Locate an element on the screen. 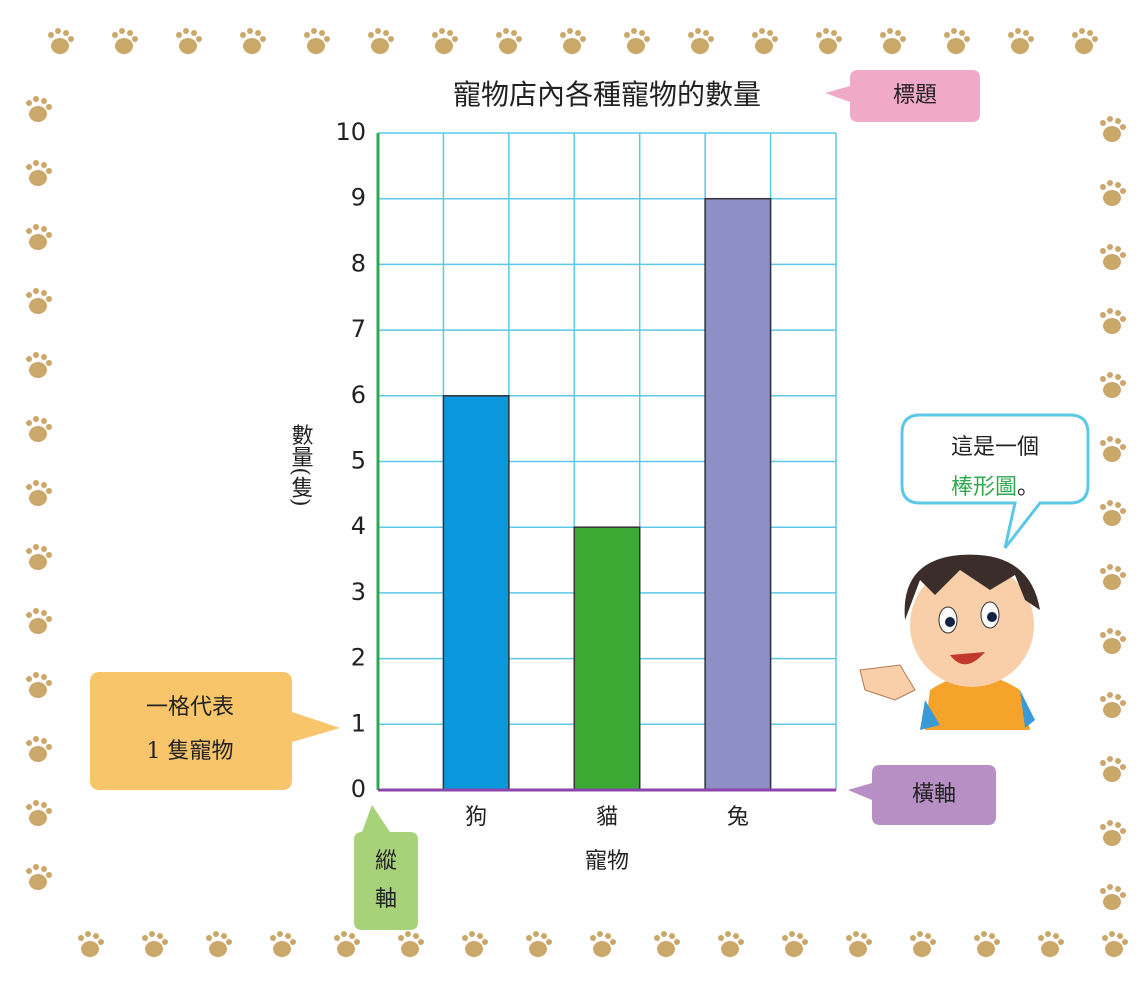 The height and width of the screenshot is (983, 1147). title-tag-shape is located at coordinates (902, 96).